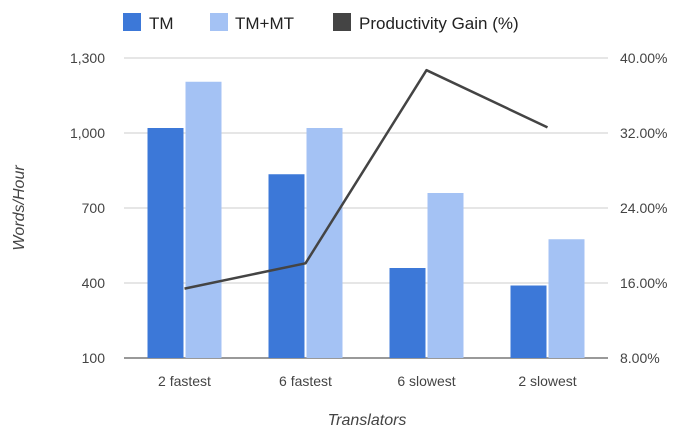  What do you see at coordinates (94, 208) in the screenshot?
I see `left-axis-tick-label: 700` at bounding box center [94, 208].